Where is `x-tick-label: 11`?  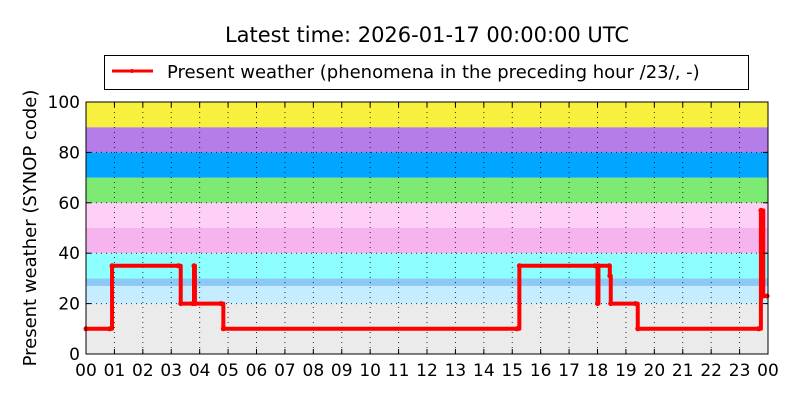 x-tick-label: 11 is located at coordinates (399, 371).